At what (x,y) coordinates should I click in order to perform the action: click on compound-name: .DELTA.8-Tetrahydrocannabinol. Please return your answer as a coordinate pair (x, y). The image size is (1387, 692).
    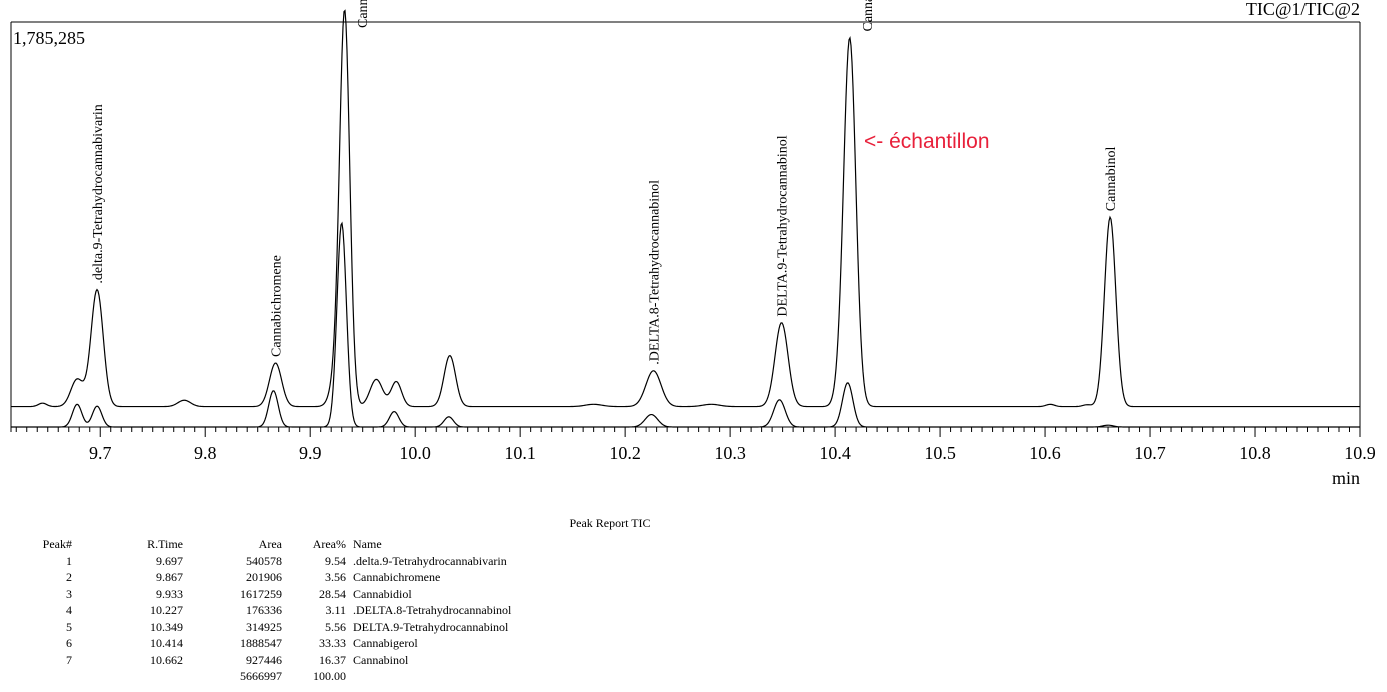
    Looking at the image, I should click on (432, 610).